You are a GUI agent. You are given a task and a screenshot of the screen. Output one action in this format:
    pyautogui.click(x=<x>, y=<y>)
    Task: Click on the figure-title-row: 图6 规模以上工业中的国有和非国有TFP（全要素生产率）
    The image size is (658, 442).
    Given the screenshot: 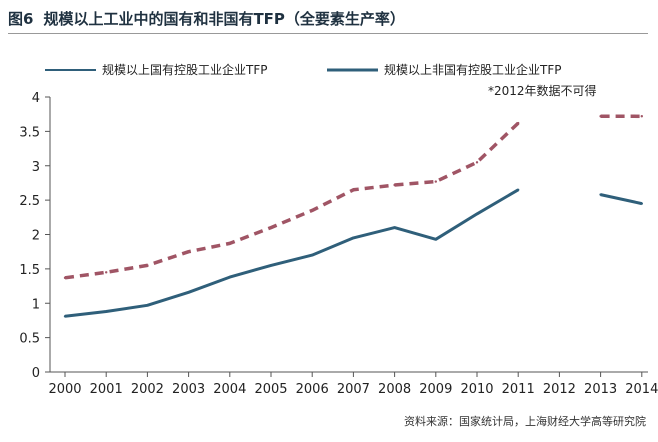 What is the action you would take?
    pyautogui.click(x=206, y=18)
    